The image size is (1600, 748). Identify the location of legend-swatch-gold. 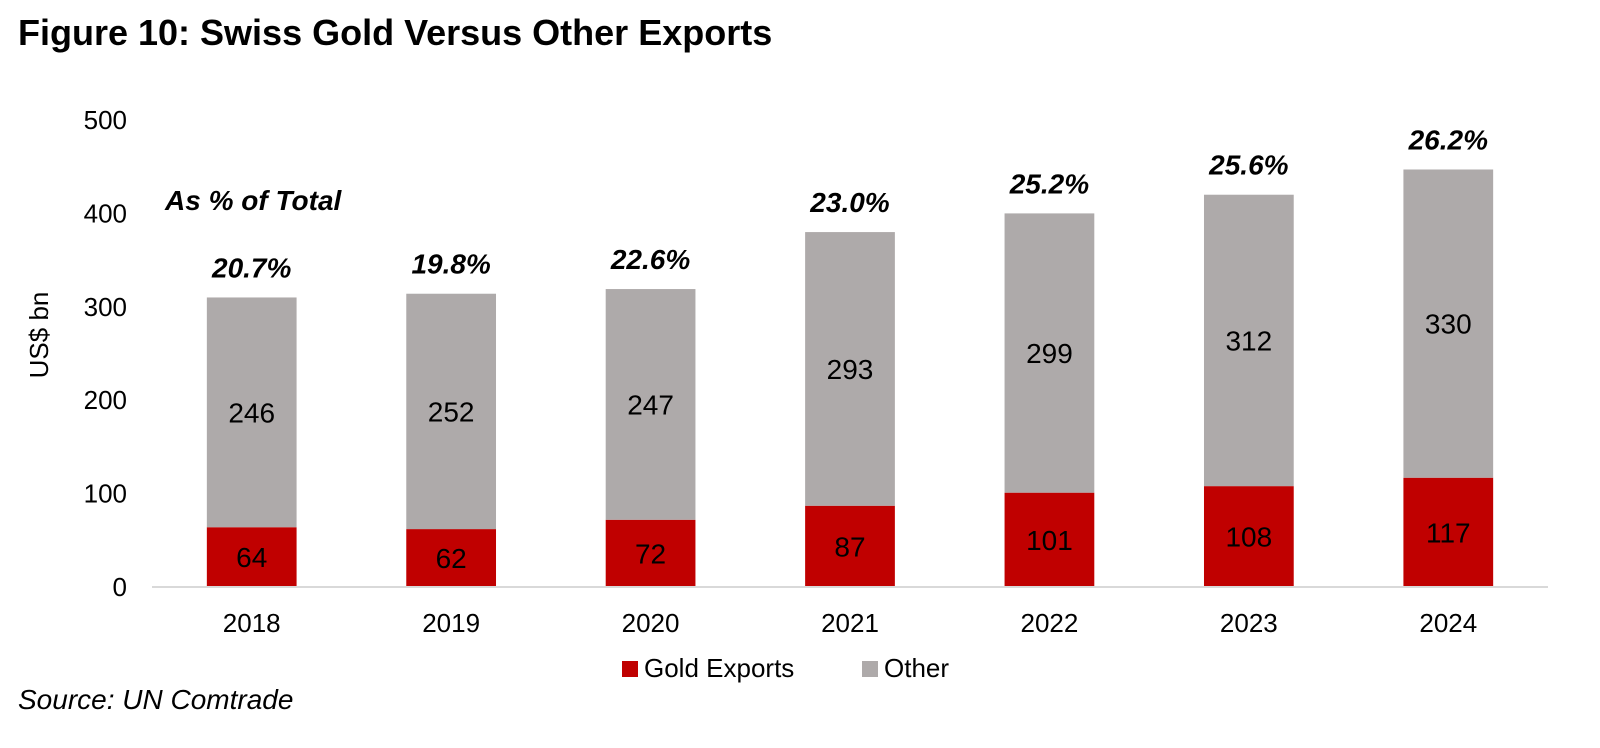
(630, 669).